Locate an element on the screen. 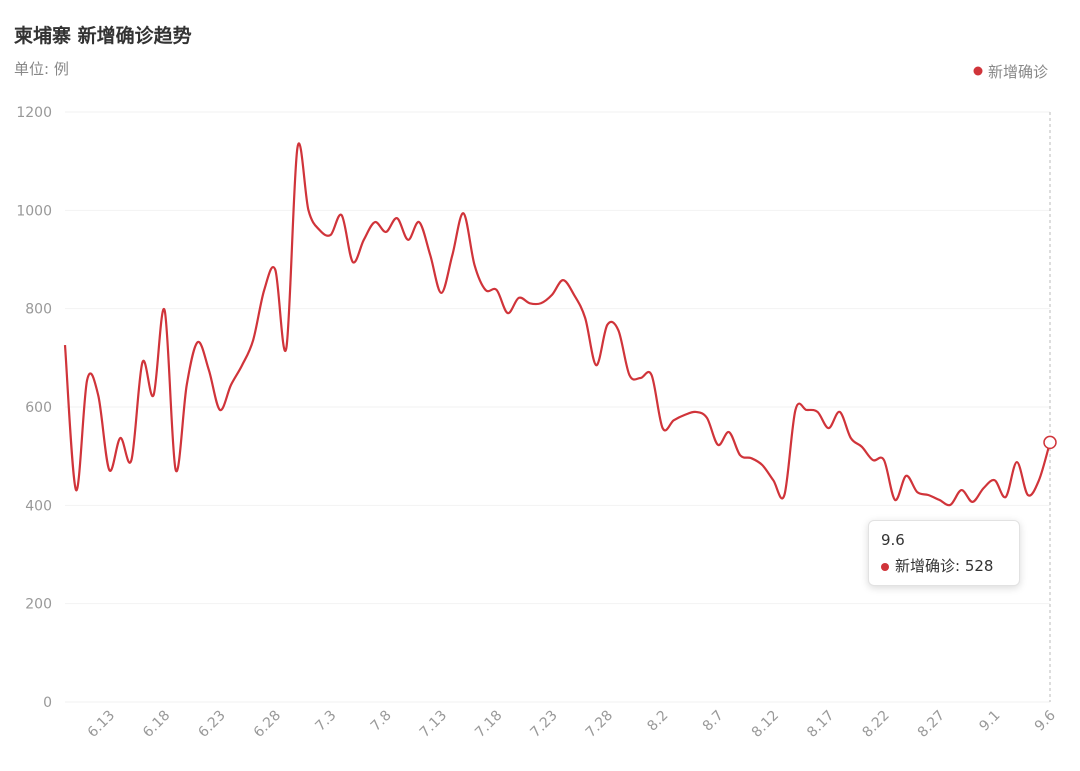 The image size is (1080, 771). y-tick-label: 0 is located at coordinates (47, 703).